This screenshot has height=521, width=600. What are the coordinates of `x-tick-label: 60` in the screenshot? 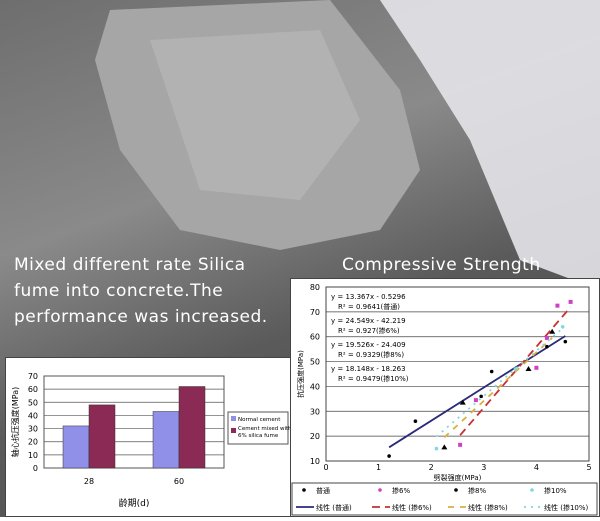 It's located at (179, 481).